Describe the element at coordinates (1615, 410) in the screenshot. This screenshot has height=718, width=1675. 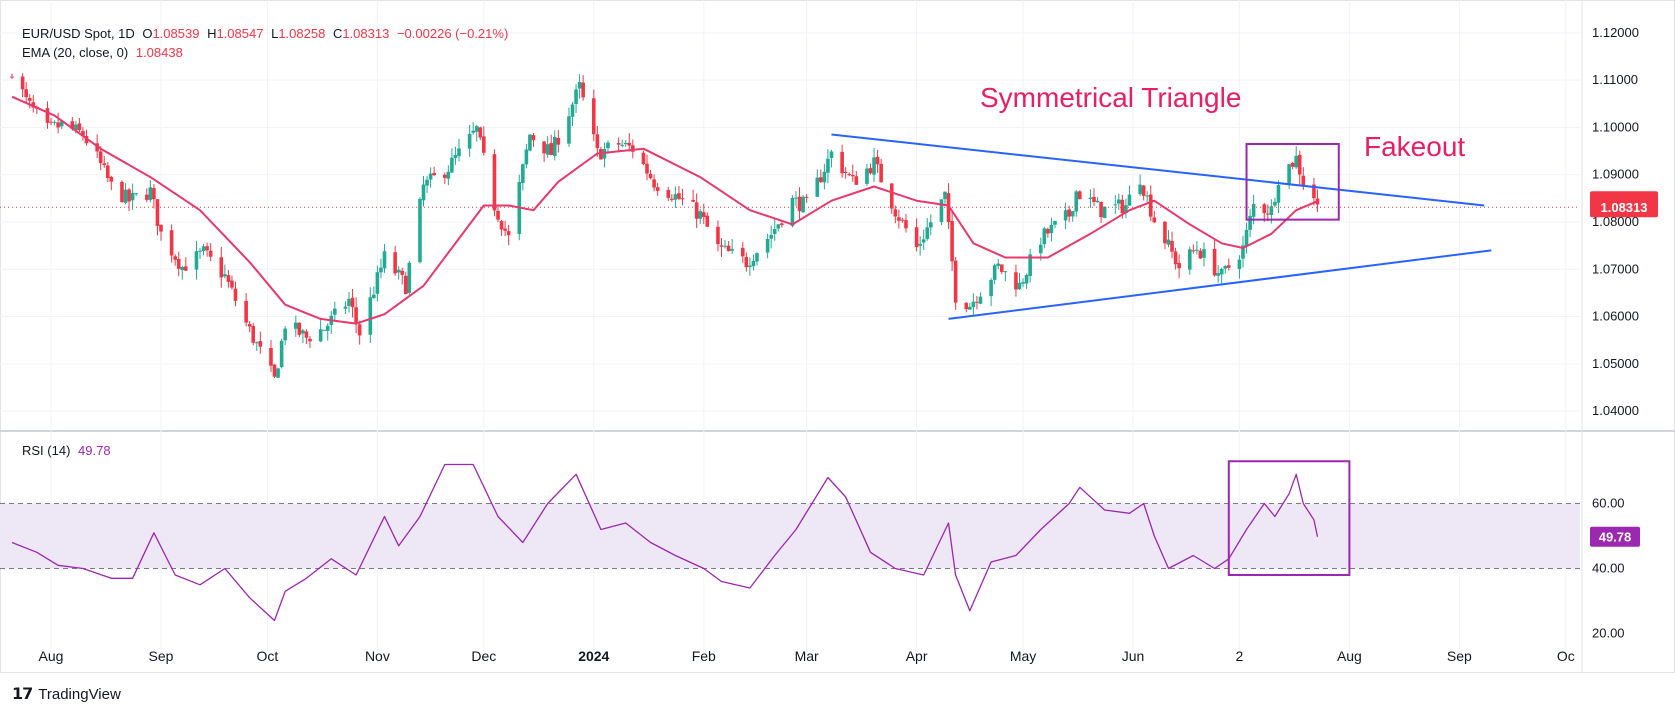
I see `price-tick-label: 1.04000` at that location.